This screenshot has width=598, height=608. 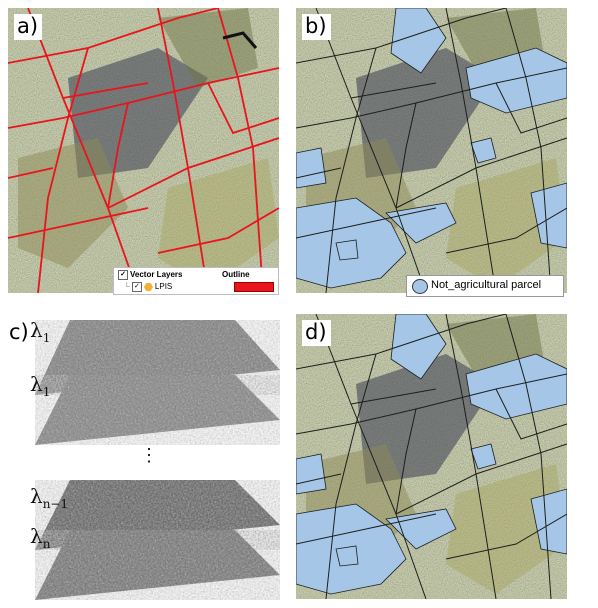 I want to click on lambda-1-second: λ1, so click(x=40, y=385).